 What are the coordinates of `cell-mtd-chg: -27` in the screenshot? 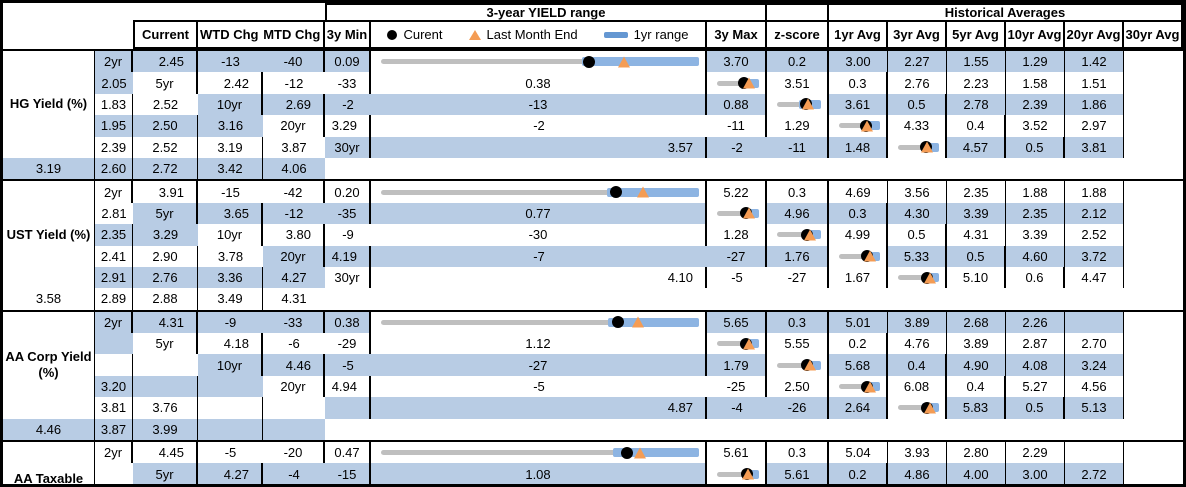 It's located at (539, 365).